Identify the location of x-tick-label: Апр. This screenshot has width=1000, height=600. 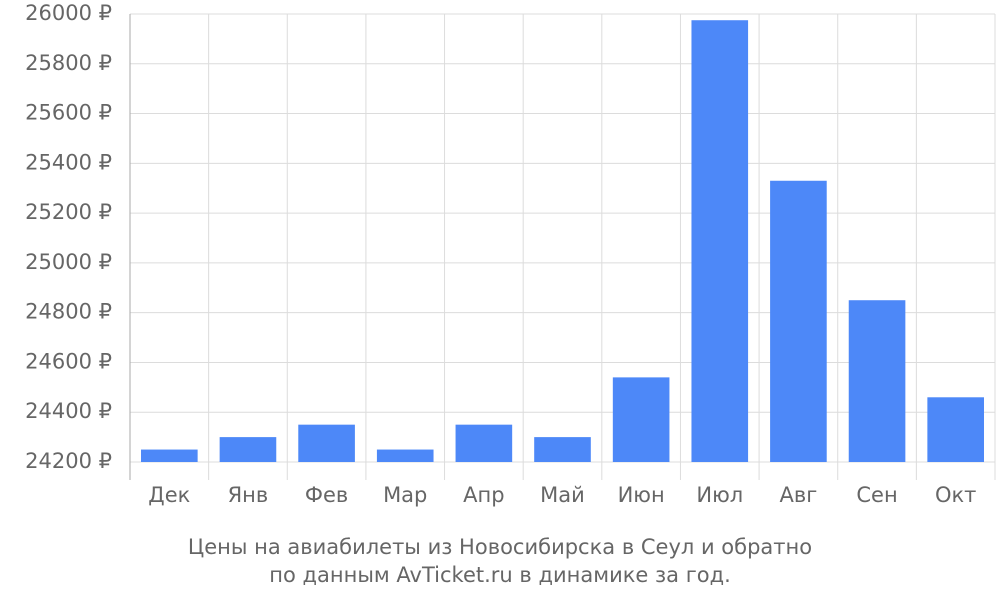
(483, 495).